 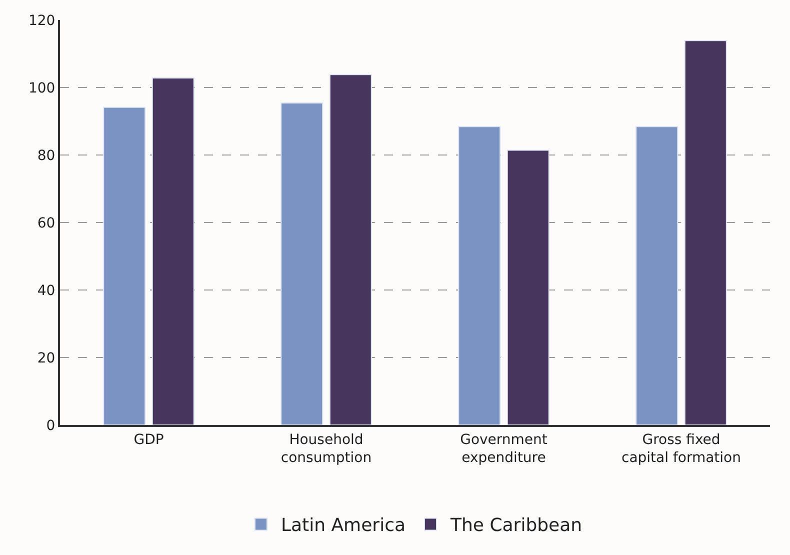 I want to click on y-tick-label: 80, so click(x=46, y=156).